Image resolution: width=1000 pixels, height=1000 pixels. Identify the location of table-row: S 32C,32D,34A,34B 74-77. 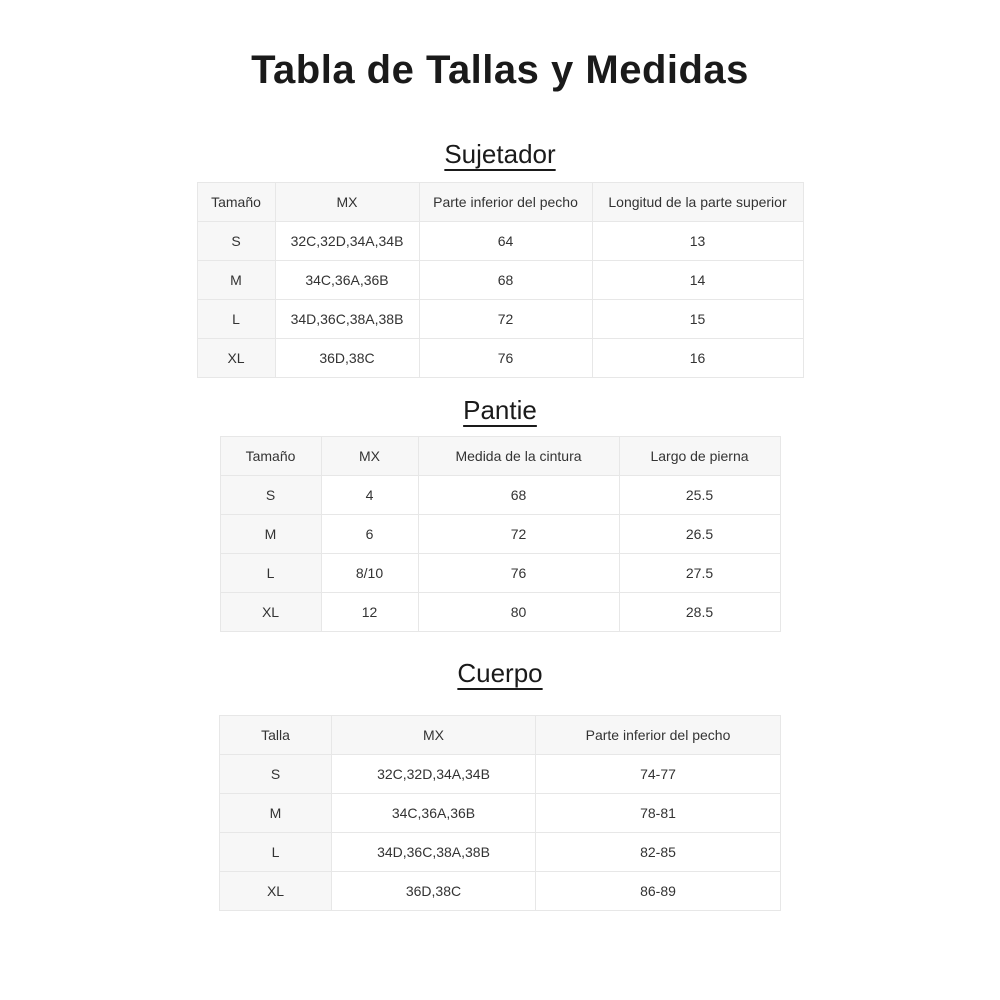
(500, 773).